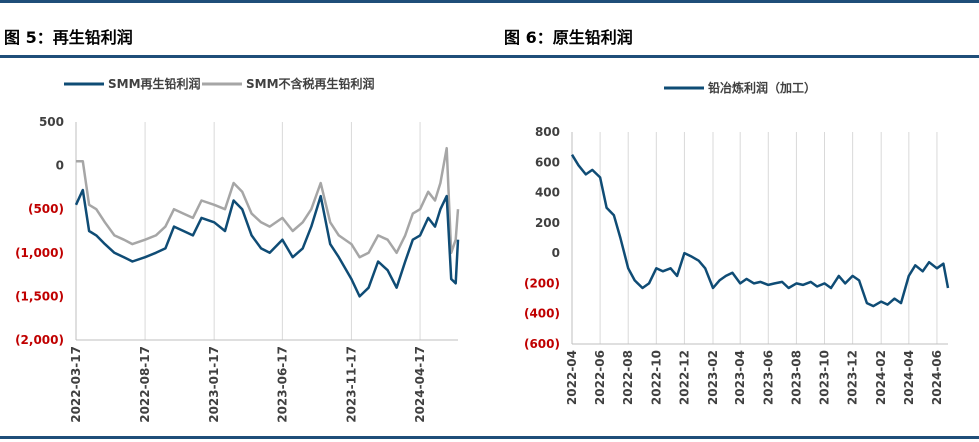 This screenshot has height=442, width=979. What do you see at coordinates (489, 56) in the screenshot?
I see `title-rule` at bounding box center [489, 56].